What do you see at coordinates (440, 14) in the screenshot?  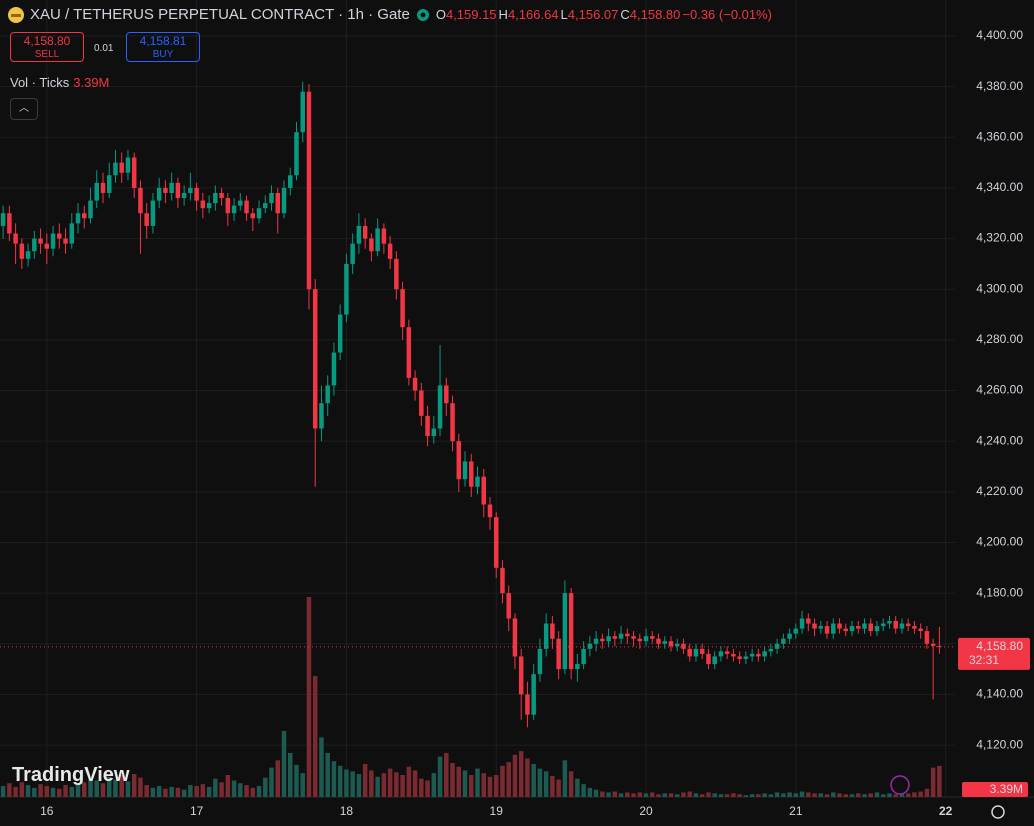 I see `ohlc-key: O` at bounding box center [440, 14].